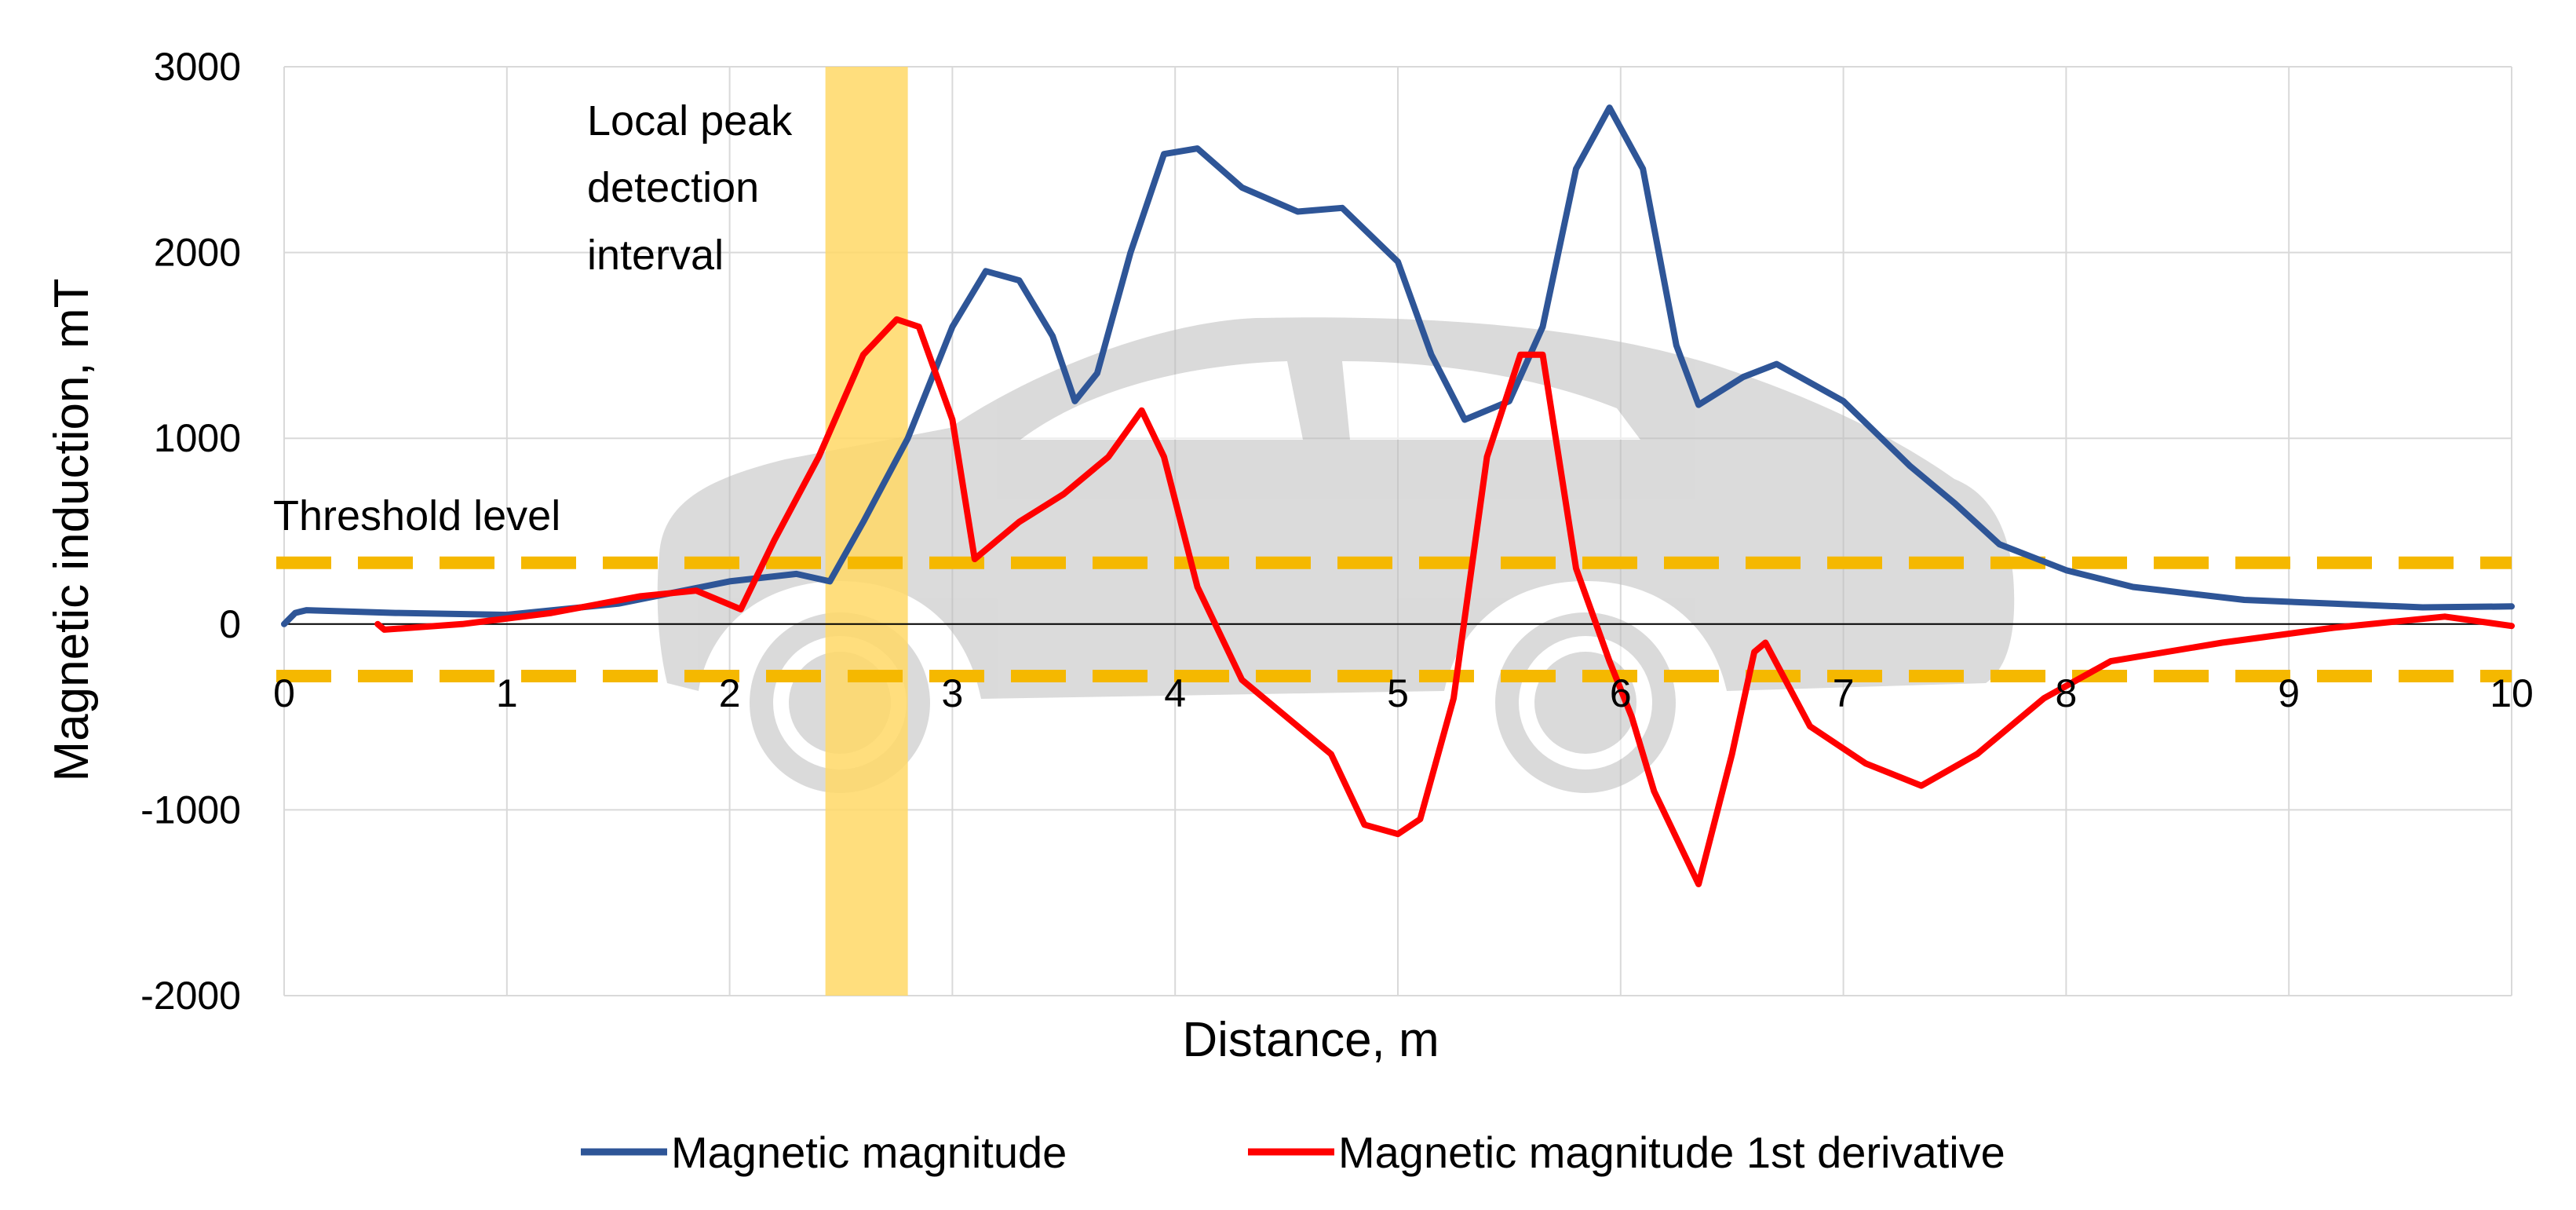  I want to click on threshold-level-label: Threshold level, so click(416, 515).